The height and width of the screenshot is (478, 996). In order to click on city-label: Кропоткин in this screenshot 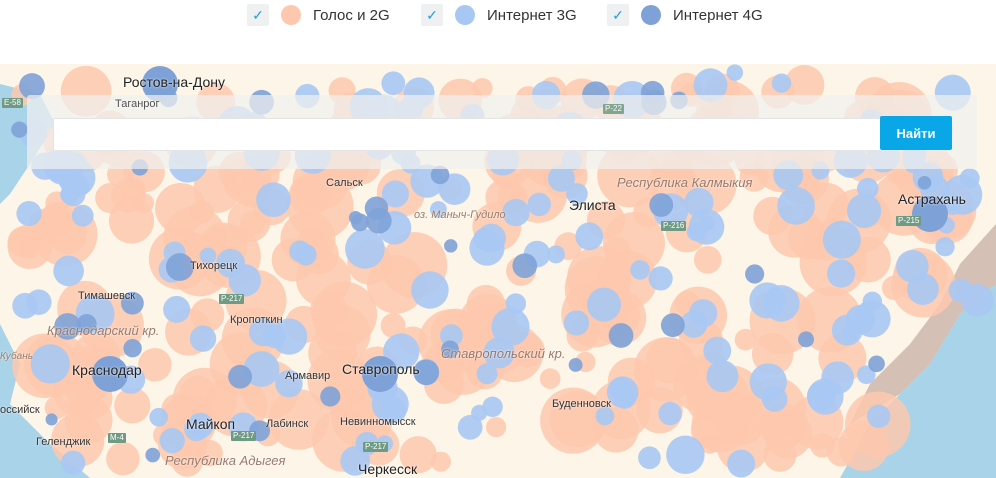, I will do `click(256, 320)`.